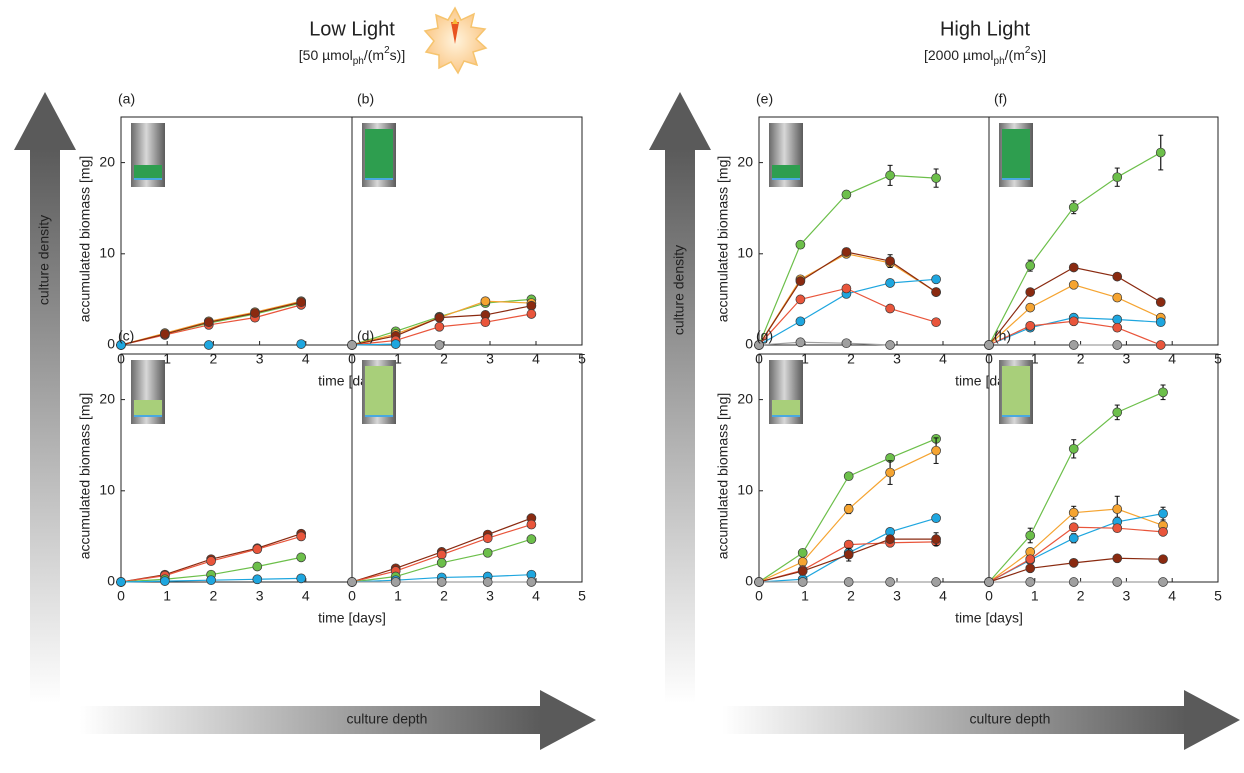 The height and width of the screenshot is (773, 1244). What do you see at coordinates (107, 398) in the screenshot?
I see `y-tick-label: 20` at bounding box center [107, 398].